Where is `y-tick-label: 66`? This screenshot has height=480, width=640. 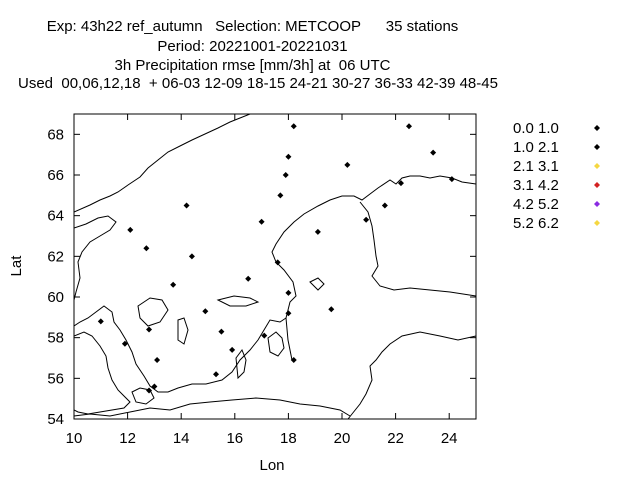 y-tick-label: 66 is located at coordinates (55, 175).